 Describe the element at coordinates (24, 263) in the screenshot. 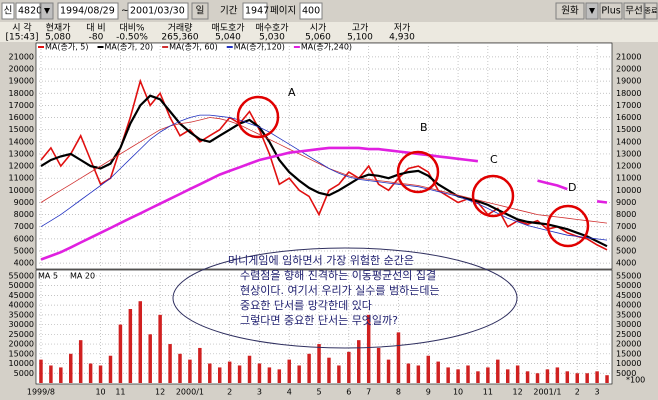

I see `y-tick-label: 4000` at that location.